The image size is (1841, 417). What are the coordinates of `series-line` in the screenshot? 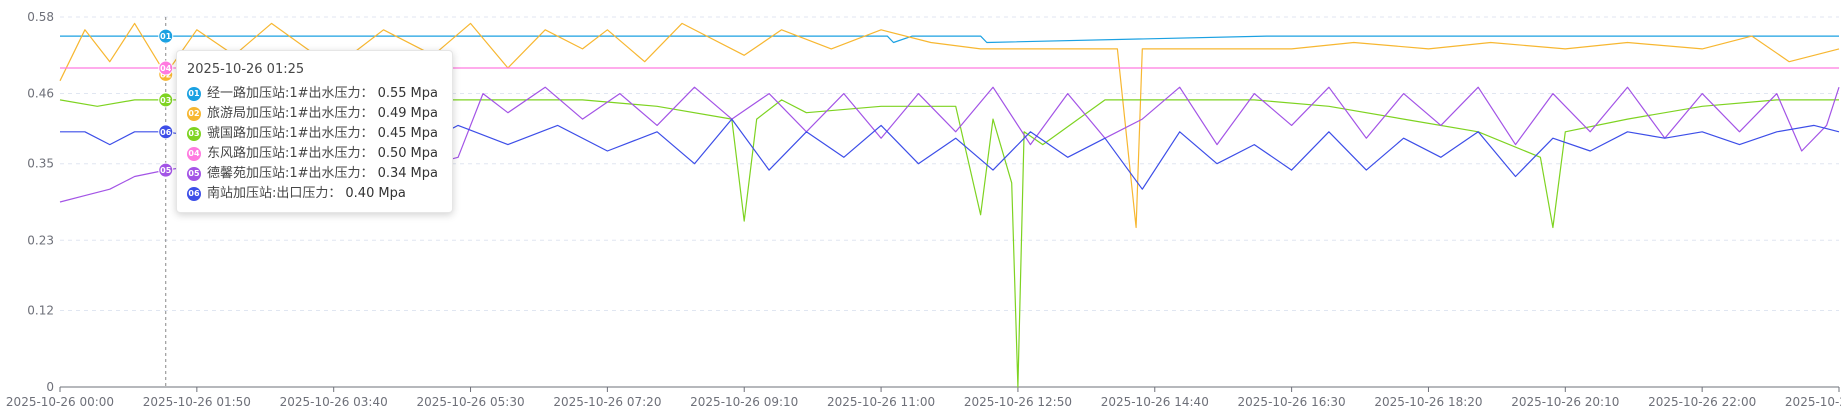 It's located at (949, 39).